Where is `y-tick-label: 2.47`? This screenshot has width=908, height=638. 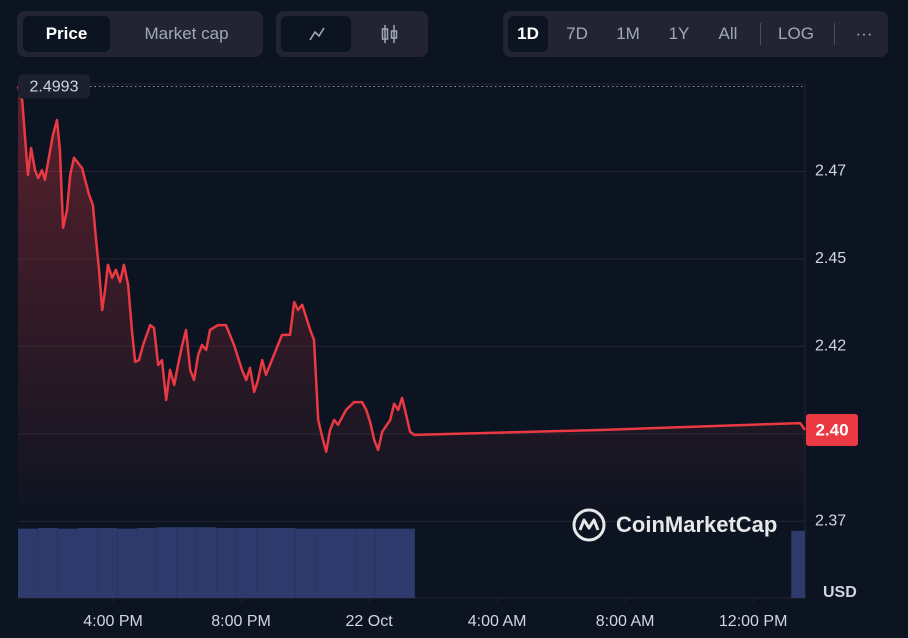 y-tick-label: 2.47 is located at coordinates (830, 171).